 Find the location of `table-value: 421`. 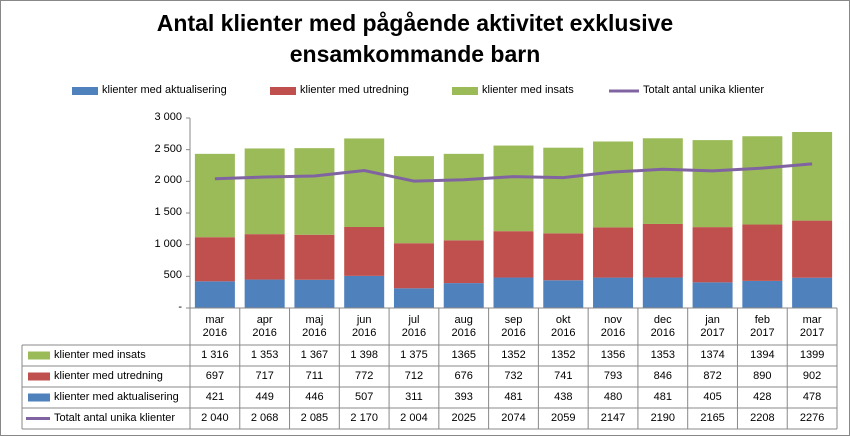

table-value: 421 is located at coordinates (215, 396).